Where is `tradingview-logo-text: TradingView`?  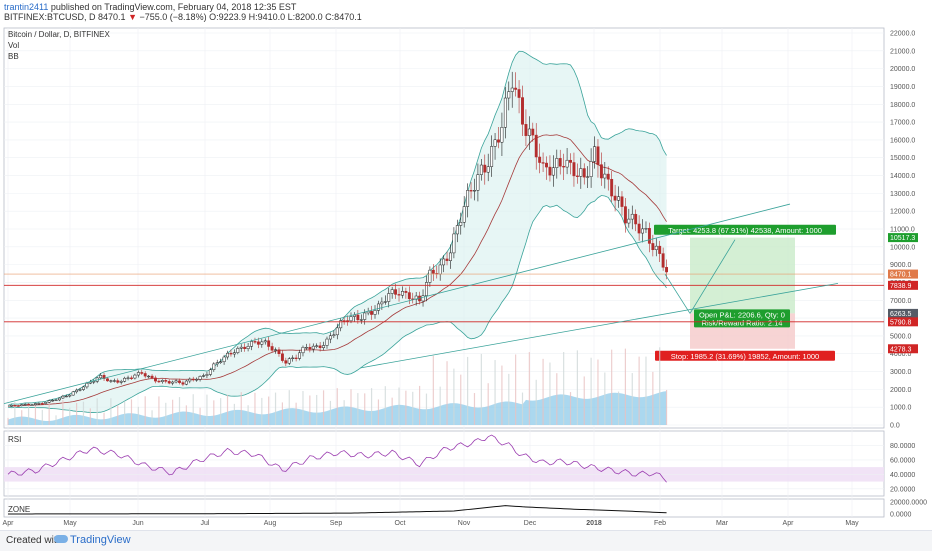 tradingview-logo-text: TradingView is located at coordinates (100, 540).